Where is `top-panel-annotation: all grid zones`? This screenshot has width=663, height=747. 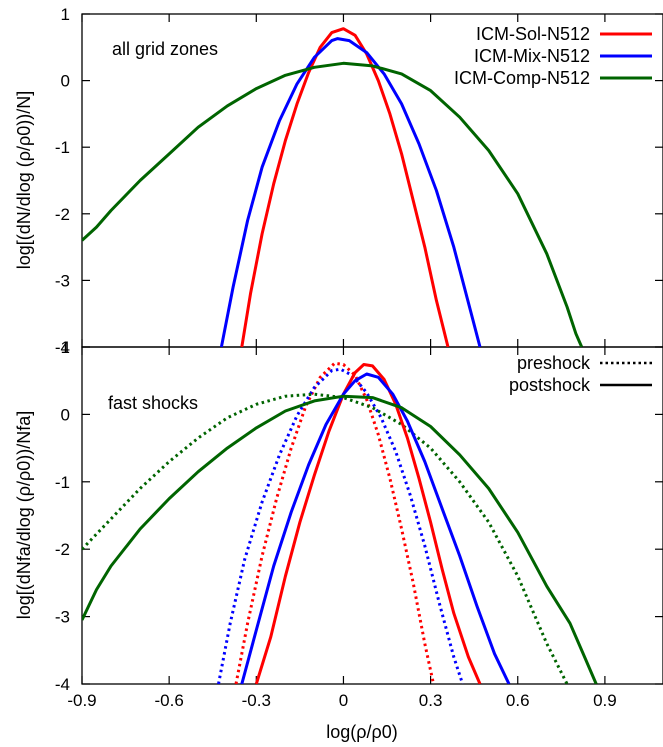 top-panel-annotation: all grid zones is located at coordinates (165, 49).